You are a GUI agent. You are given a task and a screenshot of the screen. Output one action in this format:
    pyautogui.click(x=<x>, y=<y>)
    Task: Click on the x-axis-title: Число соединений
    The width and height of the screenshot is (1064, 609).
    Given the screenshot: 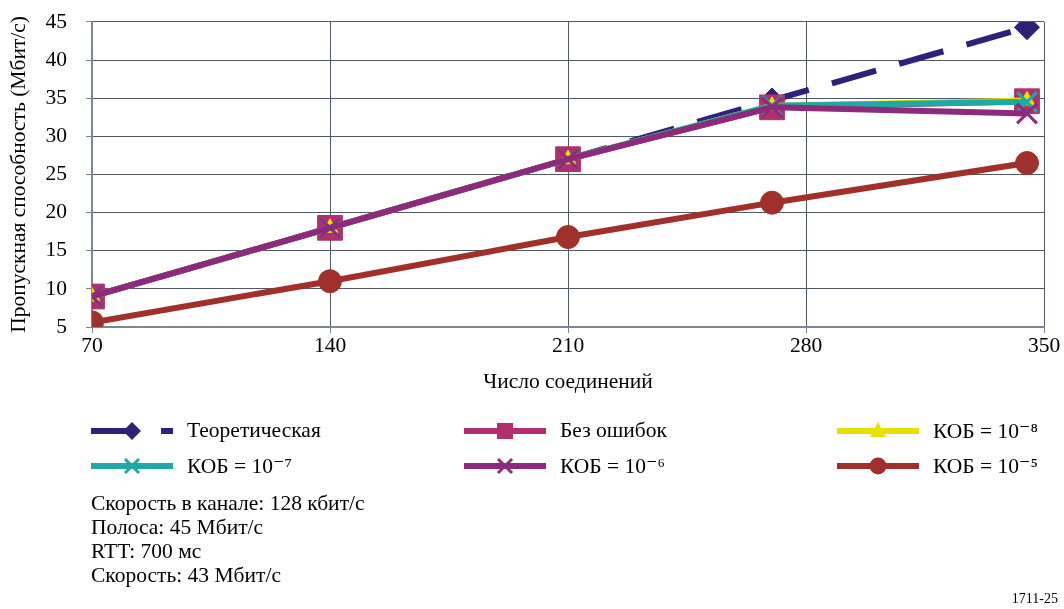 What is the action you would take?
    pyautogui.click(x=568, y=380)
    